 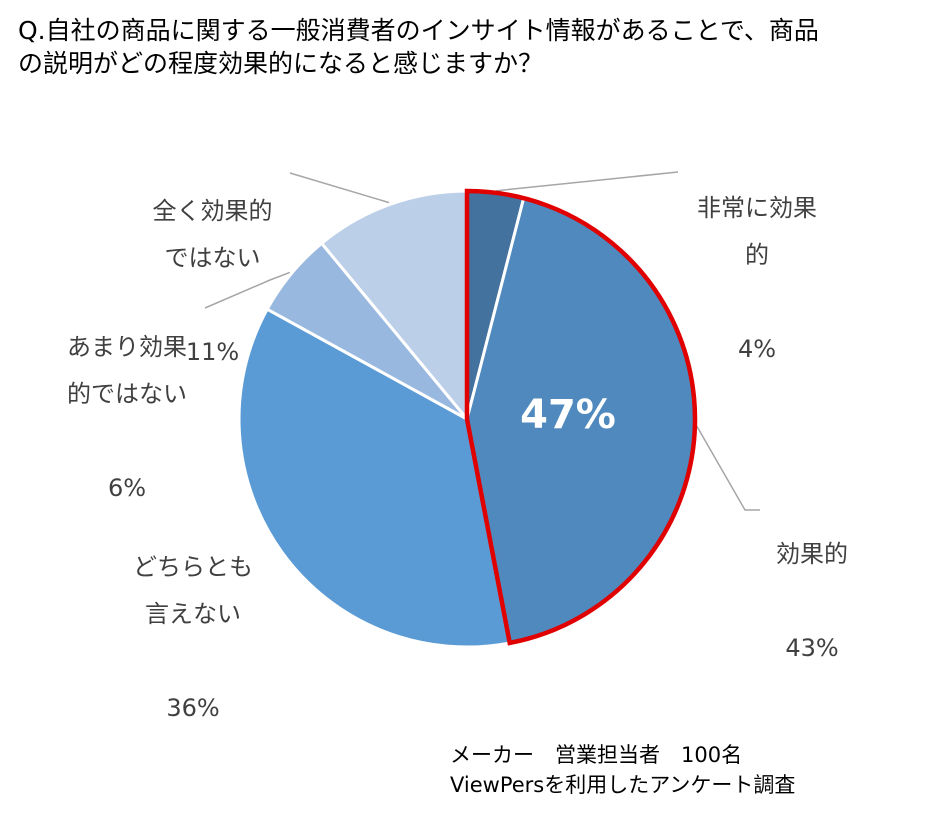 I want to click on highlight-percent-label: 47%, so click(x=568, y=415).